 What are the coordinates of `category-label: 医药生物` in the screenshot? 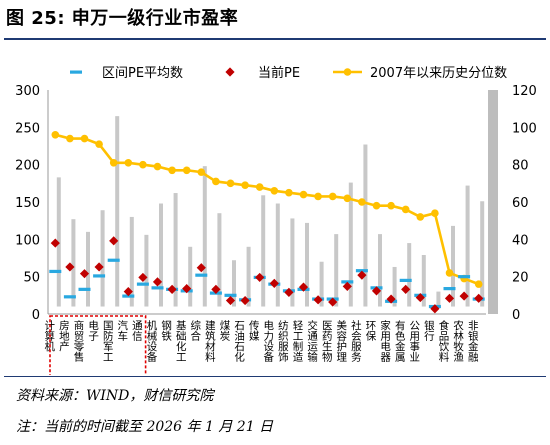 It's located at (327, 341).